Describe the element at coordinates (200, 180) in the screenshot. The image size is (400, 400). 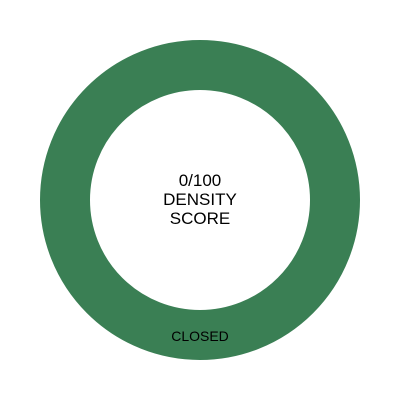
I see `score-value: 0/100` at that location.